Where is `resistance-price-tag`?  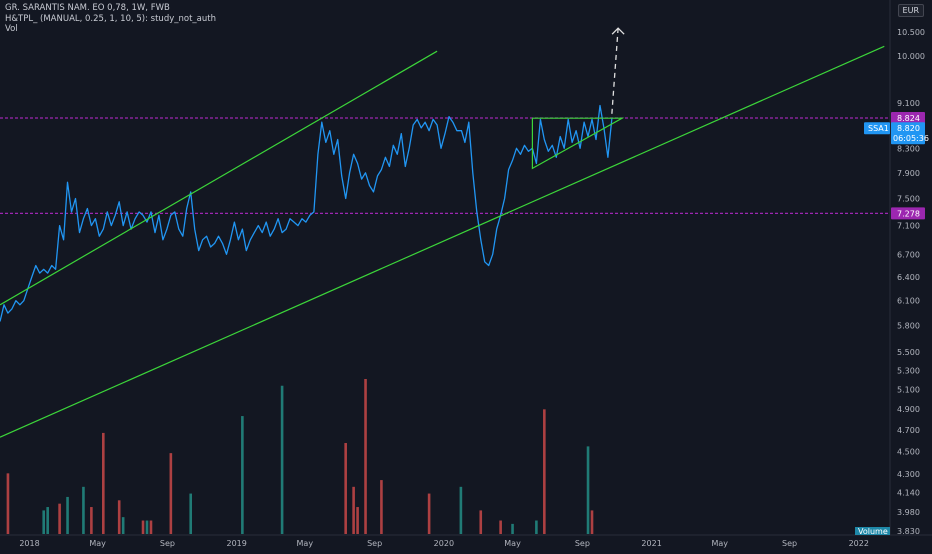
resistance-price-tag is located at coordinates (908, 118).